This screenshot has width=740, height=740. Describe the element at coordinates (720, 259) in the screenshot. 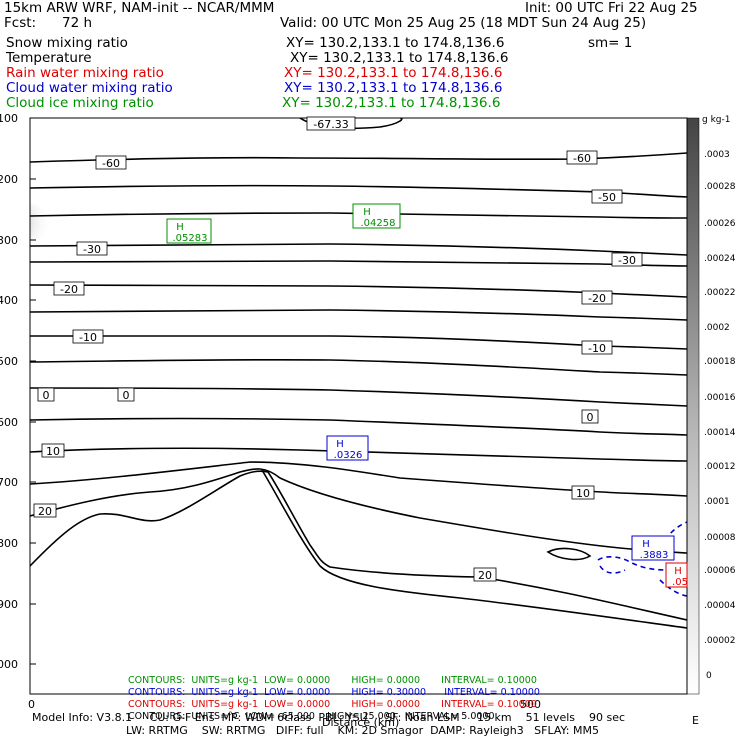

I see `colorbar-tick-label: .00024` at that location.